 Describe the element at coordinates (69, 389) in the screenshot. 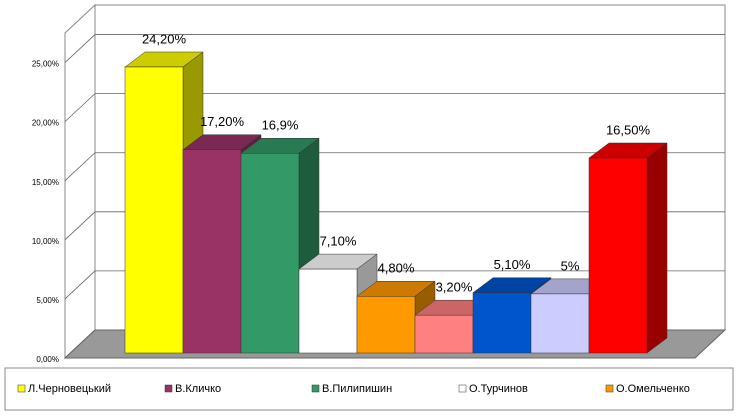

I see `legend-label: Л.Черновецький` at that location.